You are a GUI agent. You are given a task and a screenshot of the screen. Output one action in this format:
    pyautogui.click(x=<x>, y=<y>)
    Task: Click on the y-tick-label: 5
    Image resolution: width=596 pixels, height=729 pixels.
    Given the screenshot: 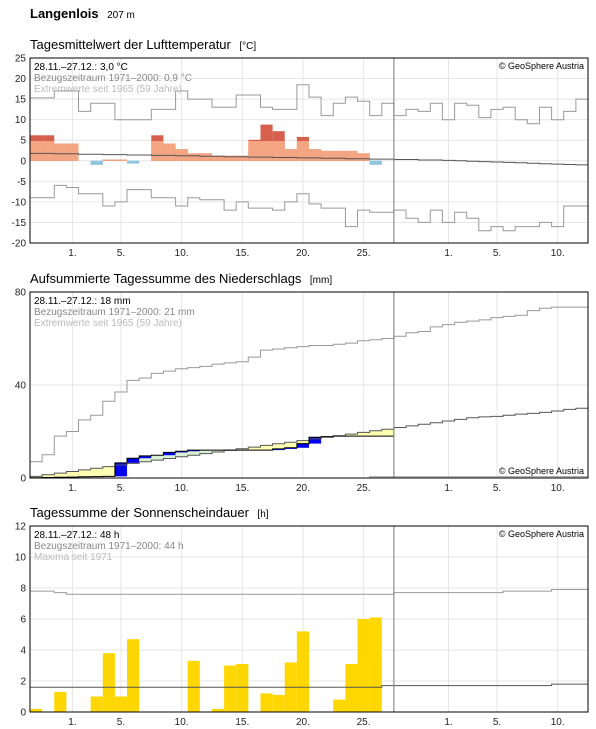 What is the action you would take?
    pyautogui.click(x=23, y=141)
    